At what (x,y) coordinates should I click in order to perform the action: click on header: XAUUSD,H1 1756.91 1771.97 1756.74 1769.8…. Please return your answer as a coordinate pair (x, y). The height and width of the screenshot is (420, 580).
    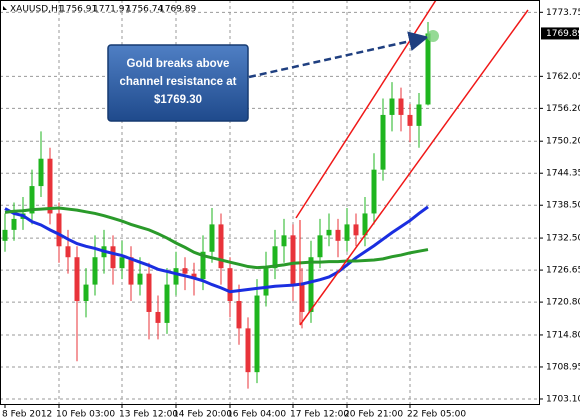
    Looking at the image, I should click on (99, 10).